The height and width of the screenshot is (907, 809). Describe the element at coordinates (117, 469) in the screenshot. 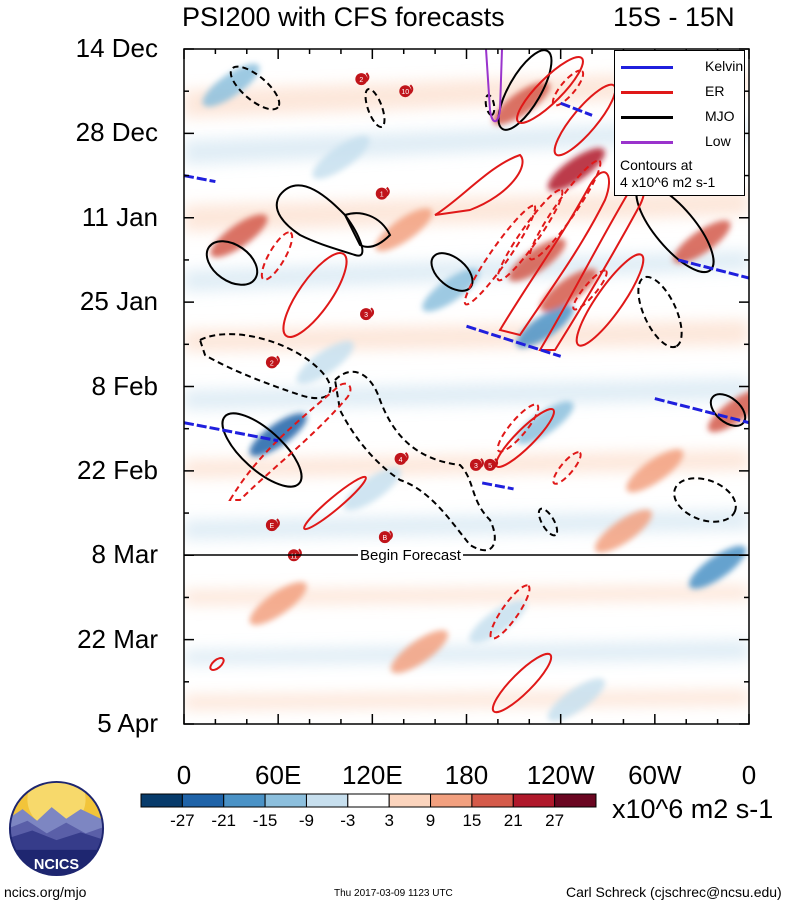

I see `y-tick-label: 22 Feb` at that location.